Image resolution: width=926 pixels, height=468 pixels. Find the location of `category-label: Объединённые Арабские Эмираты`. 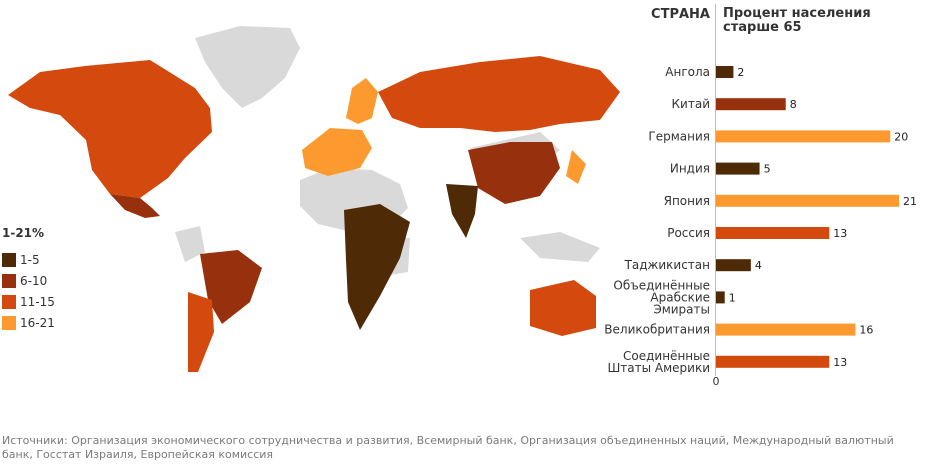

category-label: Объединённые Арабские Эмираты is located at coordinates (661, 297).